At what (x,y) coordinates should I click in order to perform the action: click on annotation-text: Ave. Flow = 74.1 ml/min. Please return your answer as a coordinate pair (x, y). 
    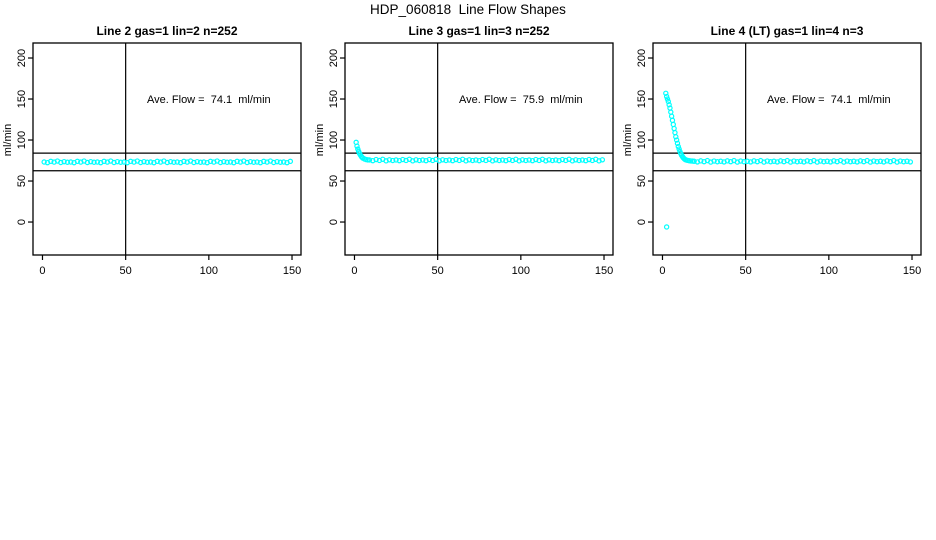
    Looking at the image, I should click on (209, 100).